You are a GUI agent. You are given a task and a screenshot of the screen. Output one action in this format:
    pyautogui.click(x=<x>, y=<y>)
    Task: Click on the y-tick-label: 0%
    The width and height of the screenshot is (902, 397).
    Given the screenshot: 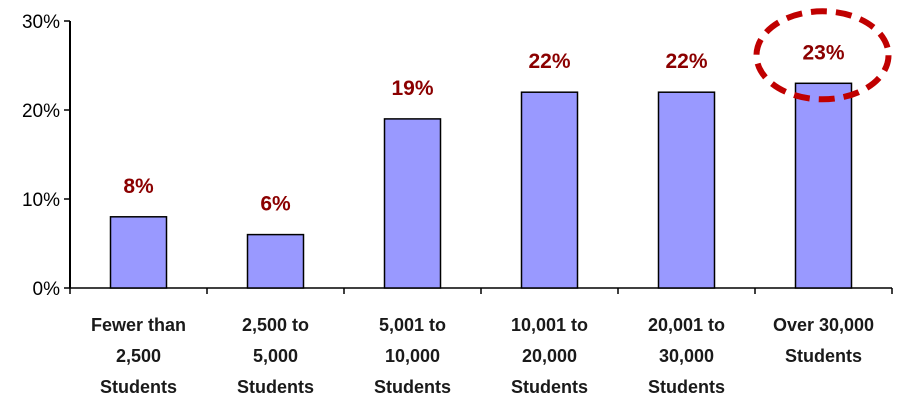 What is the action you would take?
    pyautogui.click(x=47, y=289)
    